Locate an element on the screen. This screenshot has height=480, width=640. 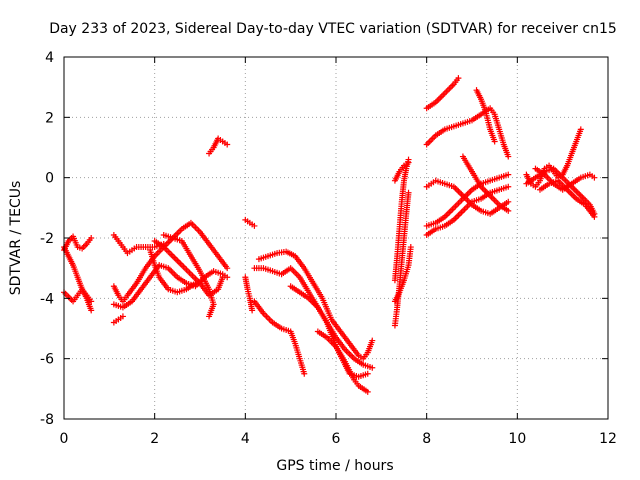
x-tick-label: 2 is located at coordinates (154, 439).